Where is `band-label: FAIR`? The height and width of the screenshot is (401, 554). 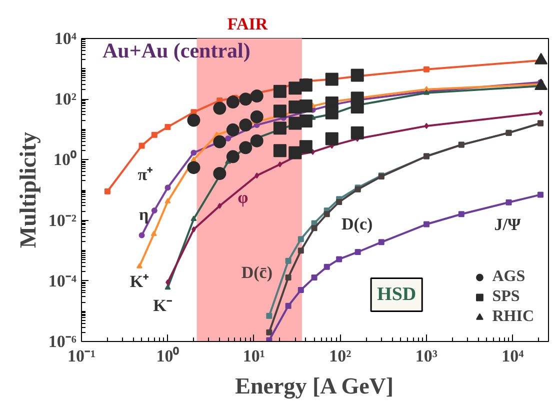
band-label: FAIR is located at coordinates (247, 24).